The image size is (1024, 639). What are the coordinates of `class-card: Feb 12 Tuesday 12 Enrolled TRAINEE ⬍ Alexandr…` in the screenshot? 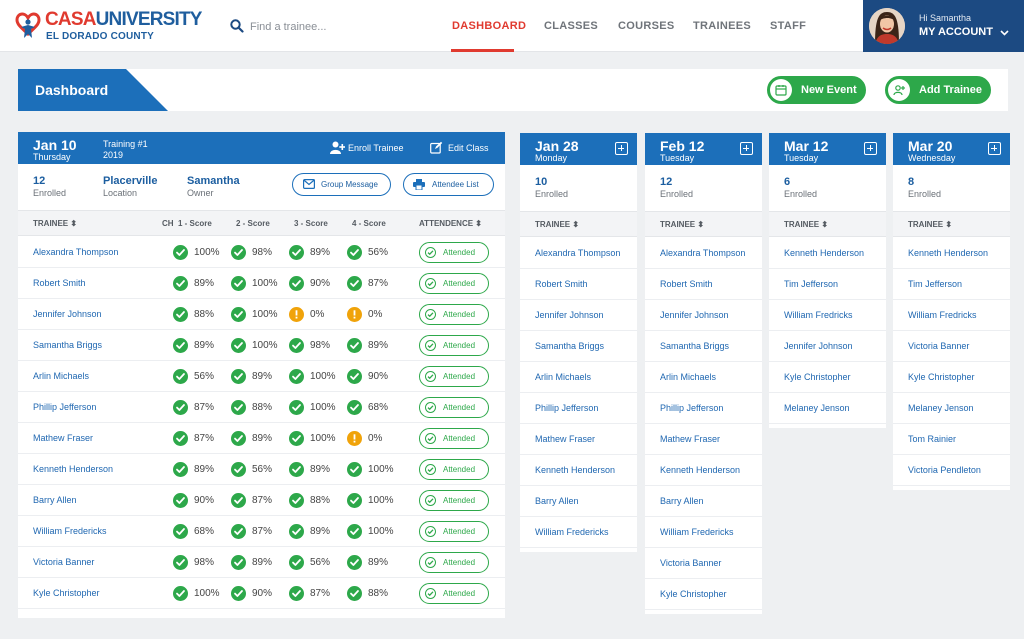 It's located at (703, 373).